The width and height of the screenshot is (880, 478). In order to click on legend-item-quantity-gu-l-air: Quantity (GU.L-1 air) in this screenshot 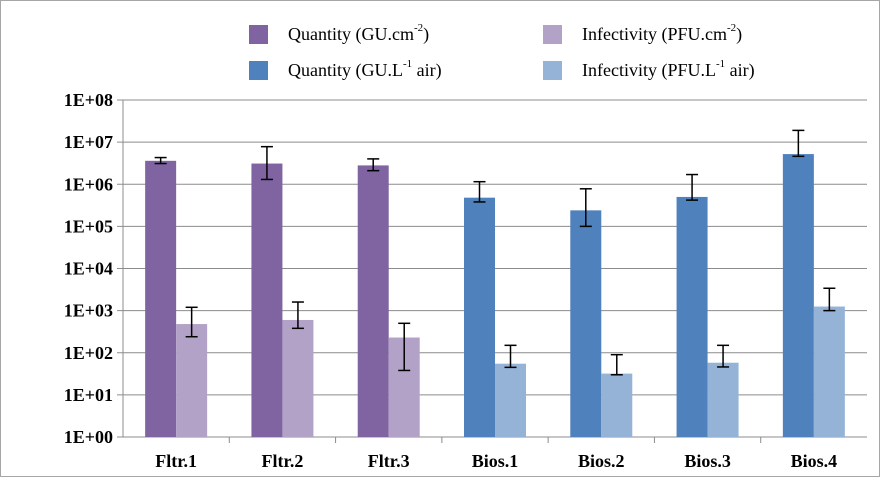, I will do `click(345, 69)`.